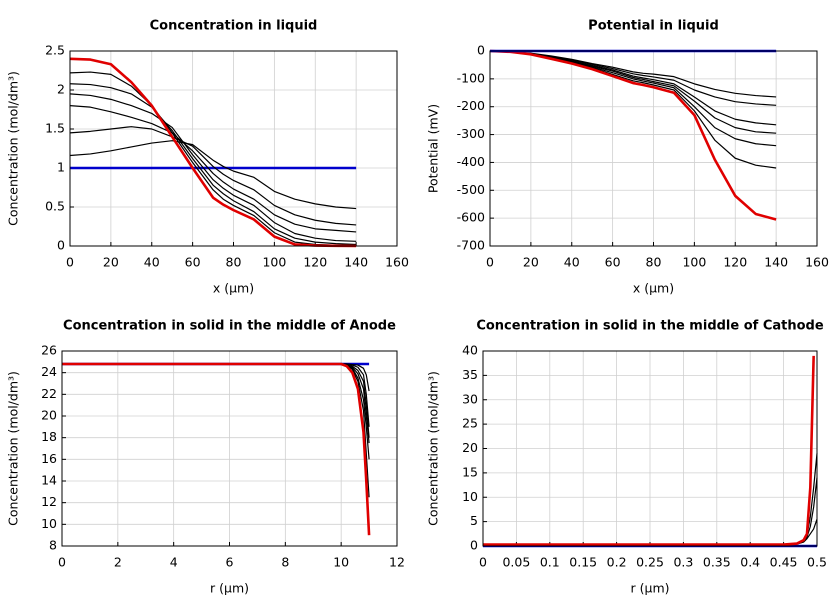  I want to click on x-tick-label: 6, so click(230, 562).